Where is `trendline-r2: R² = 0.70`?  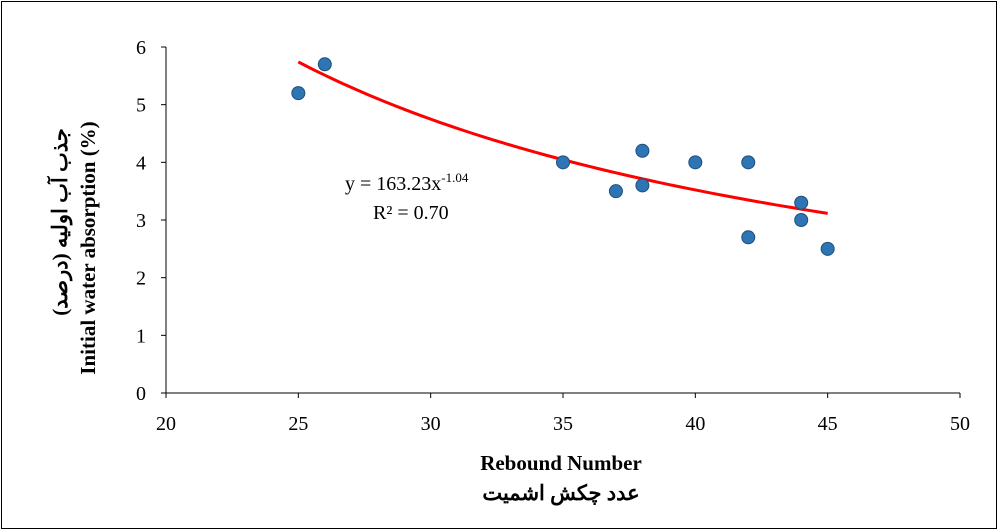 trendline-r2: R² = 0.70 is located at coordinates (411, 213).